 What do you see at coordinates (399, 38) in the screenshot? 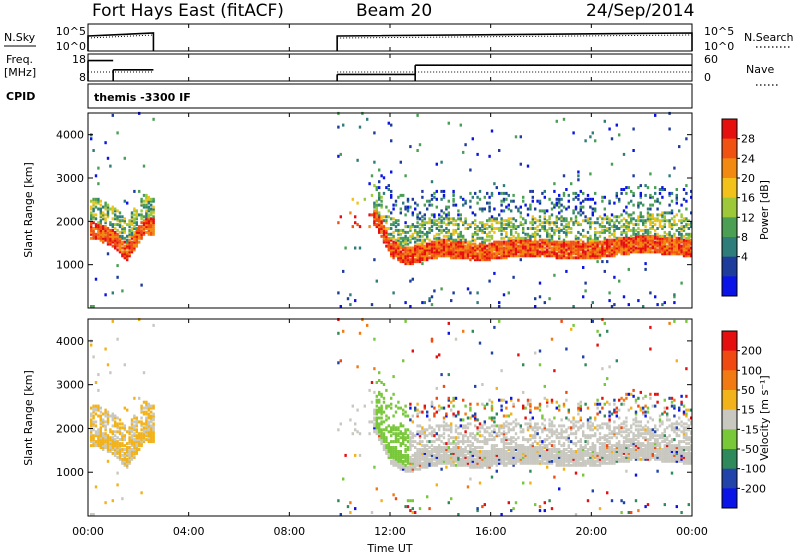
I see `noise-panel: N.Sky 10^5 10^0 10^5 10^0 N.Search` at bounding box center [399, 38].